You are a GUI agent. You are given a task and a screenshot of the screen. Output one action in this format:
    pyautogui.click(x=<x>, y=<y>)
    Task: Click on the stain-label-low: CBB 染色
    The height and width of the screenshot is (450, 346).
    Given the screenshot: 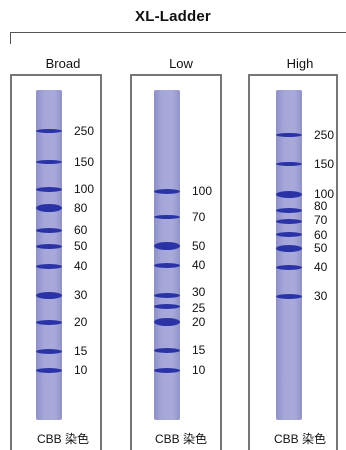 What is the action you would take?
    pyautogui.click(x=180, y=439)
    